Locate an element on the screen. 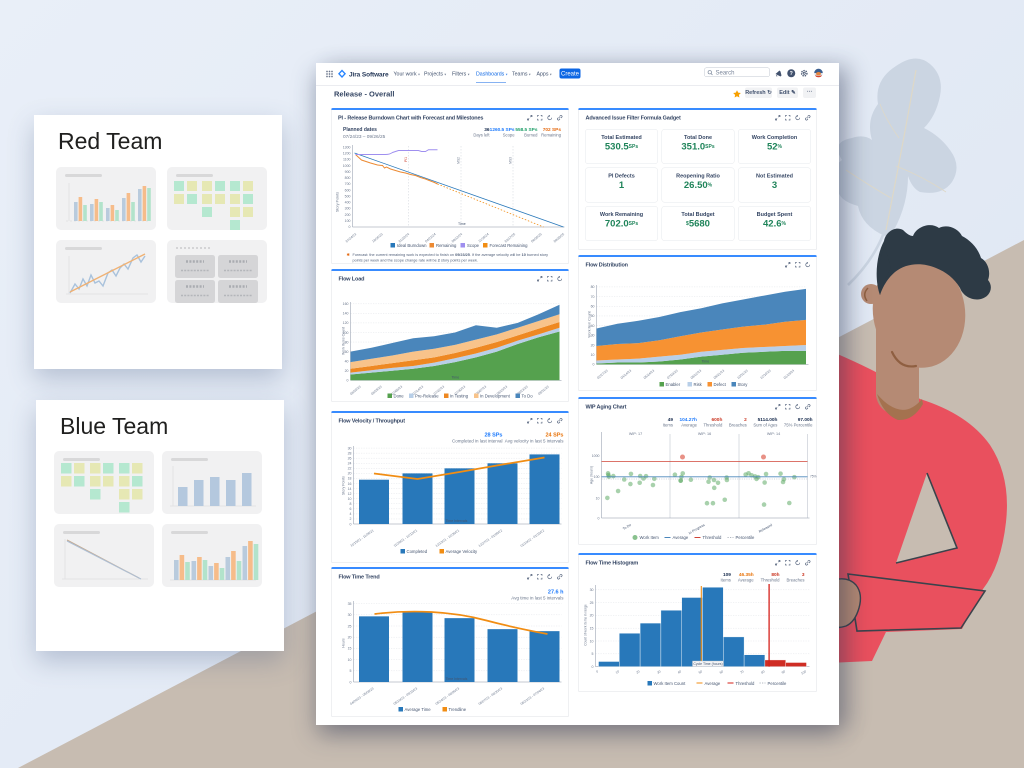 This screenshot has height=768, width=1024. svg-text: 18 is located at coordinates (350, 479).